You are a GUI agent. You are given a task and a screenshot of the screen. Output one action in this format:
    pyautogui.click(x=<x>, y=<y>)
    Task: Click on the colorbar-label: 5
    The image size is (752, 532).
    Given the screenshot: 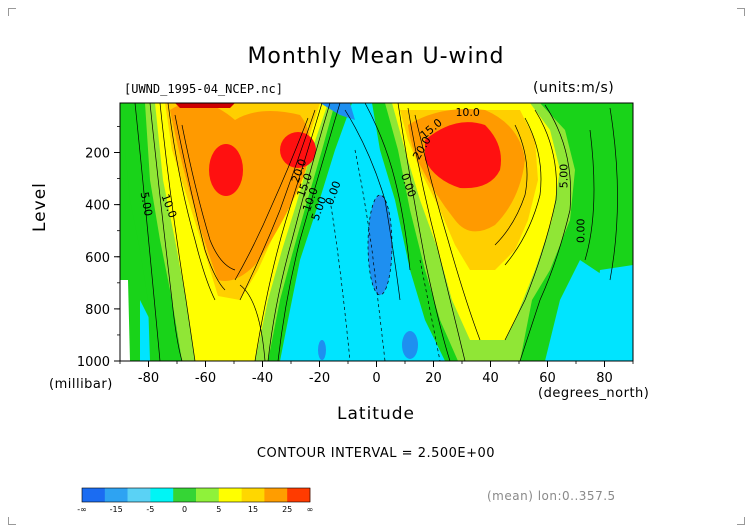 What is the action you would take?
    pyautogui.click(x=218, y=509)
    